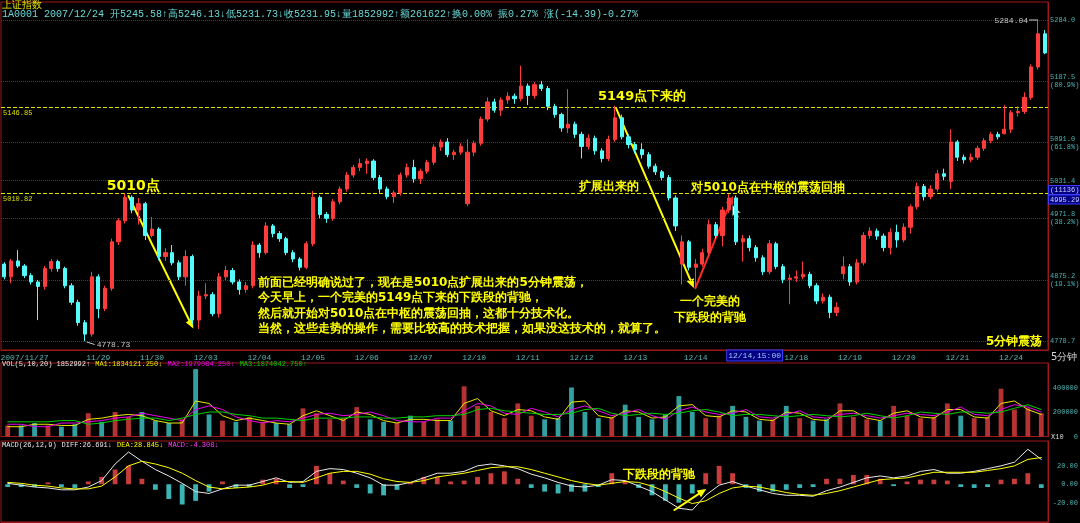 Image resolution: width=1080 pixels, height=523 pixels. What do you see at coordinates (320, 14) in the screenshot?
I see `text: 1A0001 2007/12/24 开5245.58↑高5246.13↓低5231.73↓收5231.95↓量1852992↑额261622↑换0.00% 振0.27% 涨(-14.39)-0.27%` at bounding box center [320, 14].